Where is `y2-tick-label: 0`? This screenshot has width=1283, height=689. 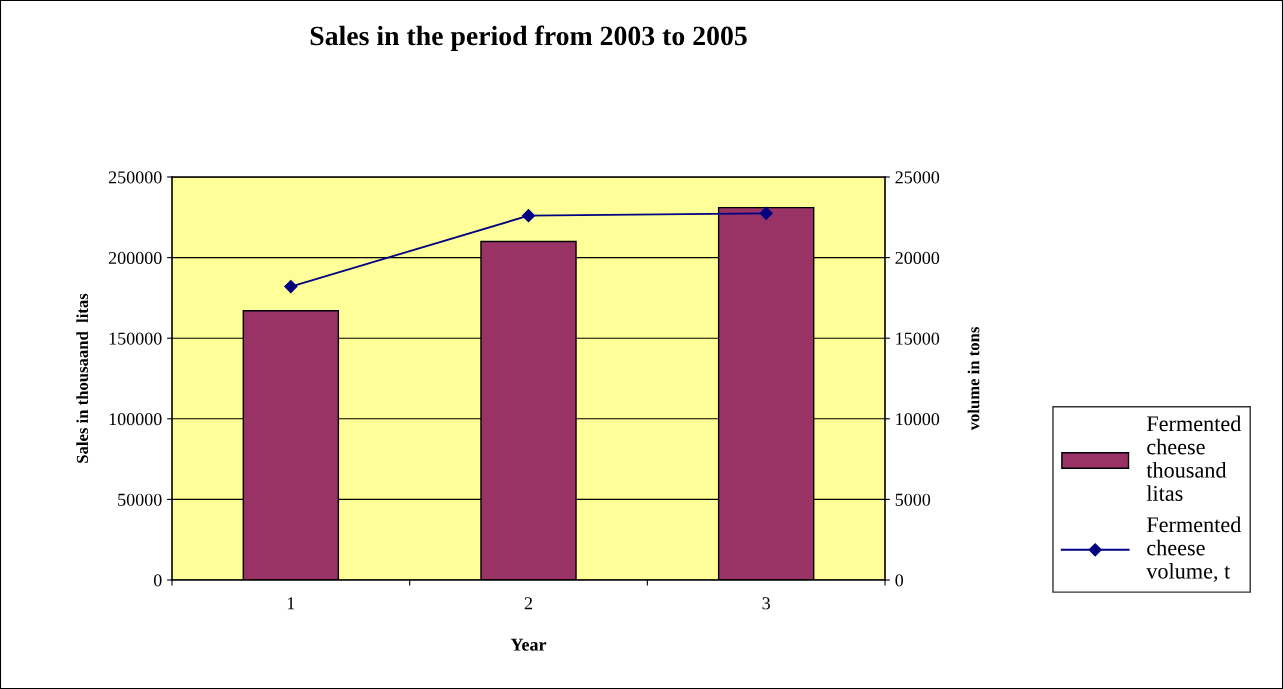 y2-tick-label: 0 is located at coordinates (899, 580).